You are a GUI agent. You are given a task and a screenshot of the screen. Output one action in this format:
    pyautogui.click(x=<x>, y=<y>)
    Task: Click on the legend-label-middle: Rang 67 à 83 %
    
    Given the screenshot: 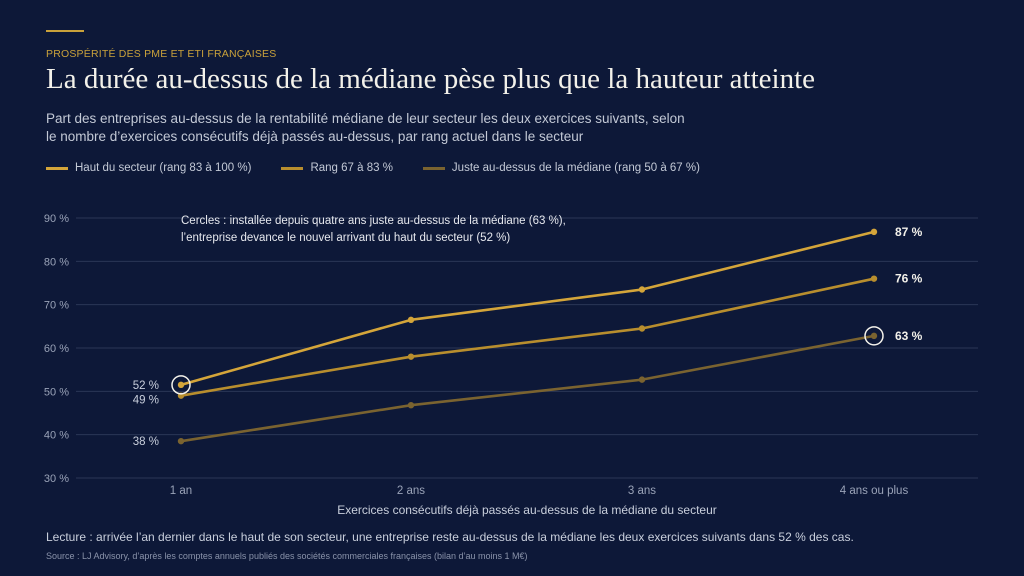 What is the action you would take?
    pyautogui.click(x=351, y=168)
    